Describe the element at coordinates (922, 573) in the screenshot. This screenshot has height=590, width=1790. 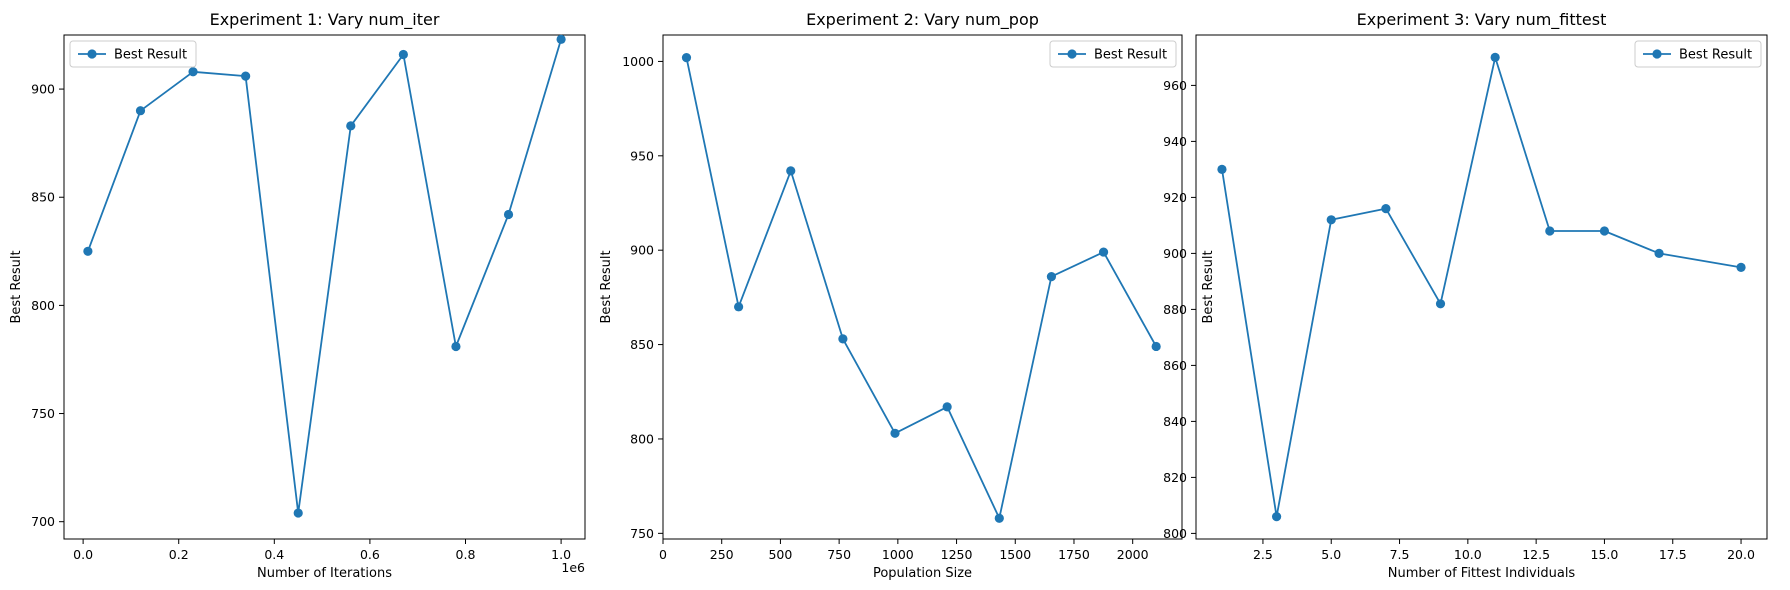
I see `x-axis-label: Population Size` at that location.